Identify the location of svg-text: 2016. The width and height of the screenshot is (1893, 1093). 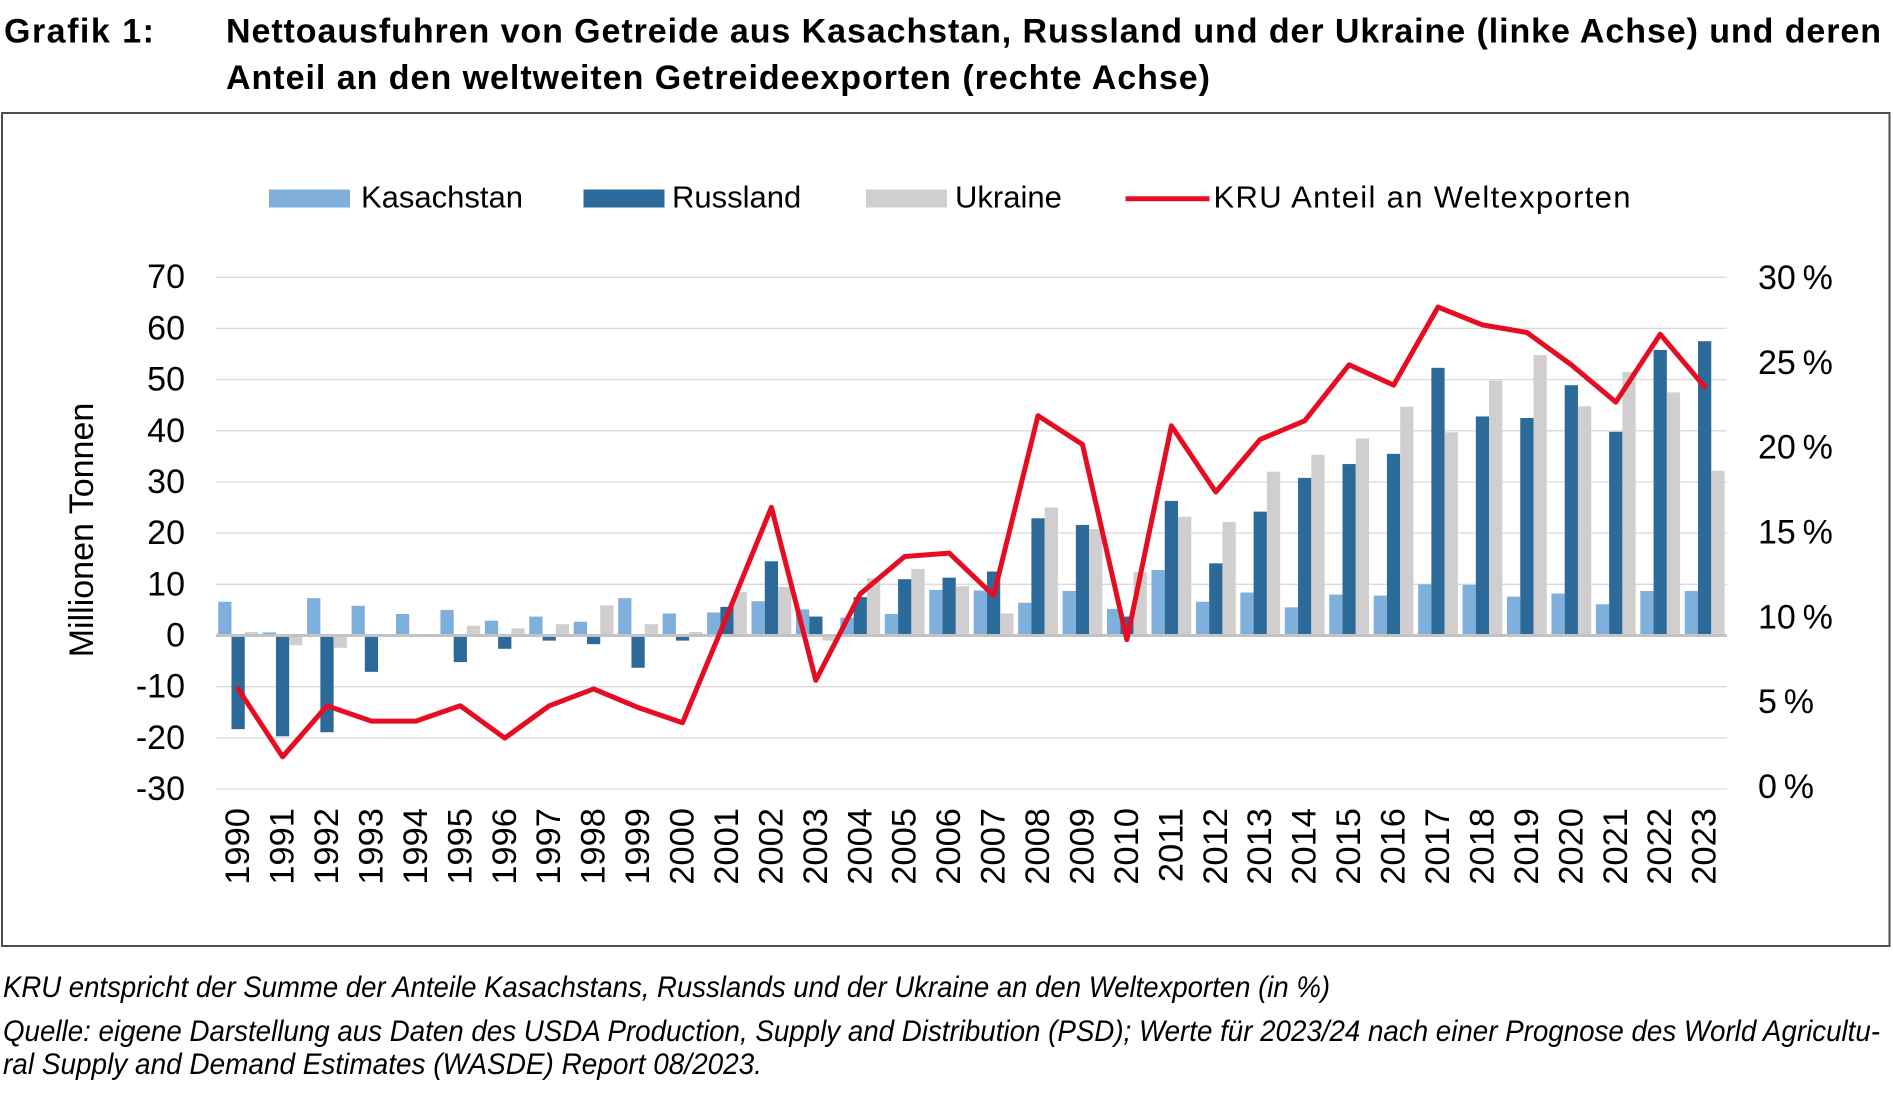
(1394, 846).